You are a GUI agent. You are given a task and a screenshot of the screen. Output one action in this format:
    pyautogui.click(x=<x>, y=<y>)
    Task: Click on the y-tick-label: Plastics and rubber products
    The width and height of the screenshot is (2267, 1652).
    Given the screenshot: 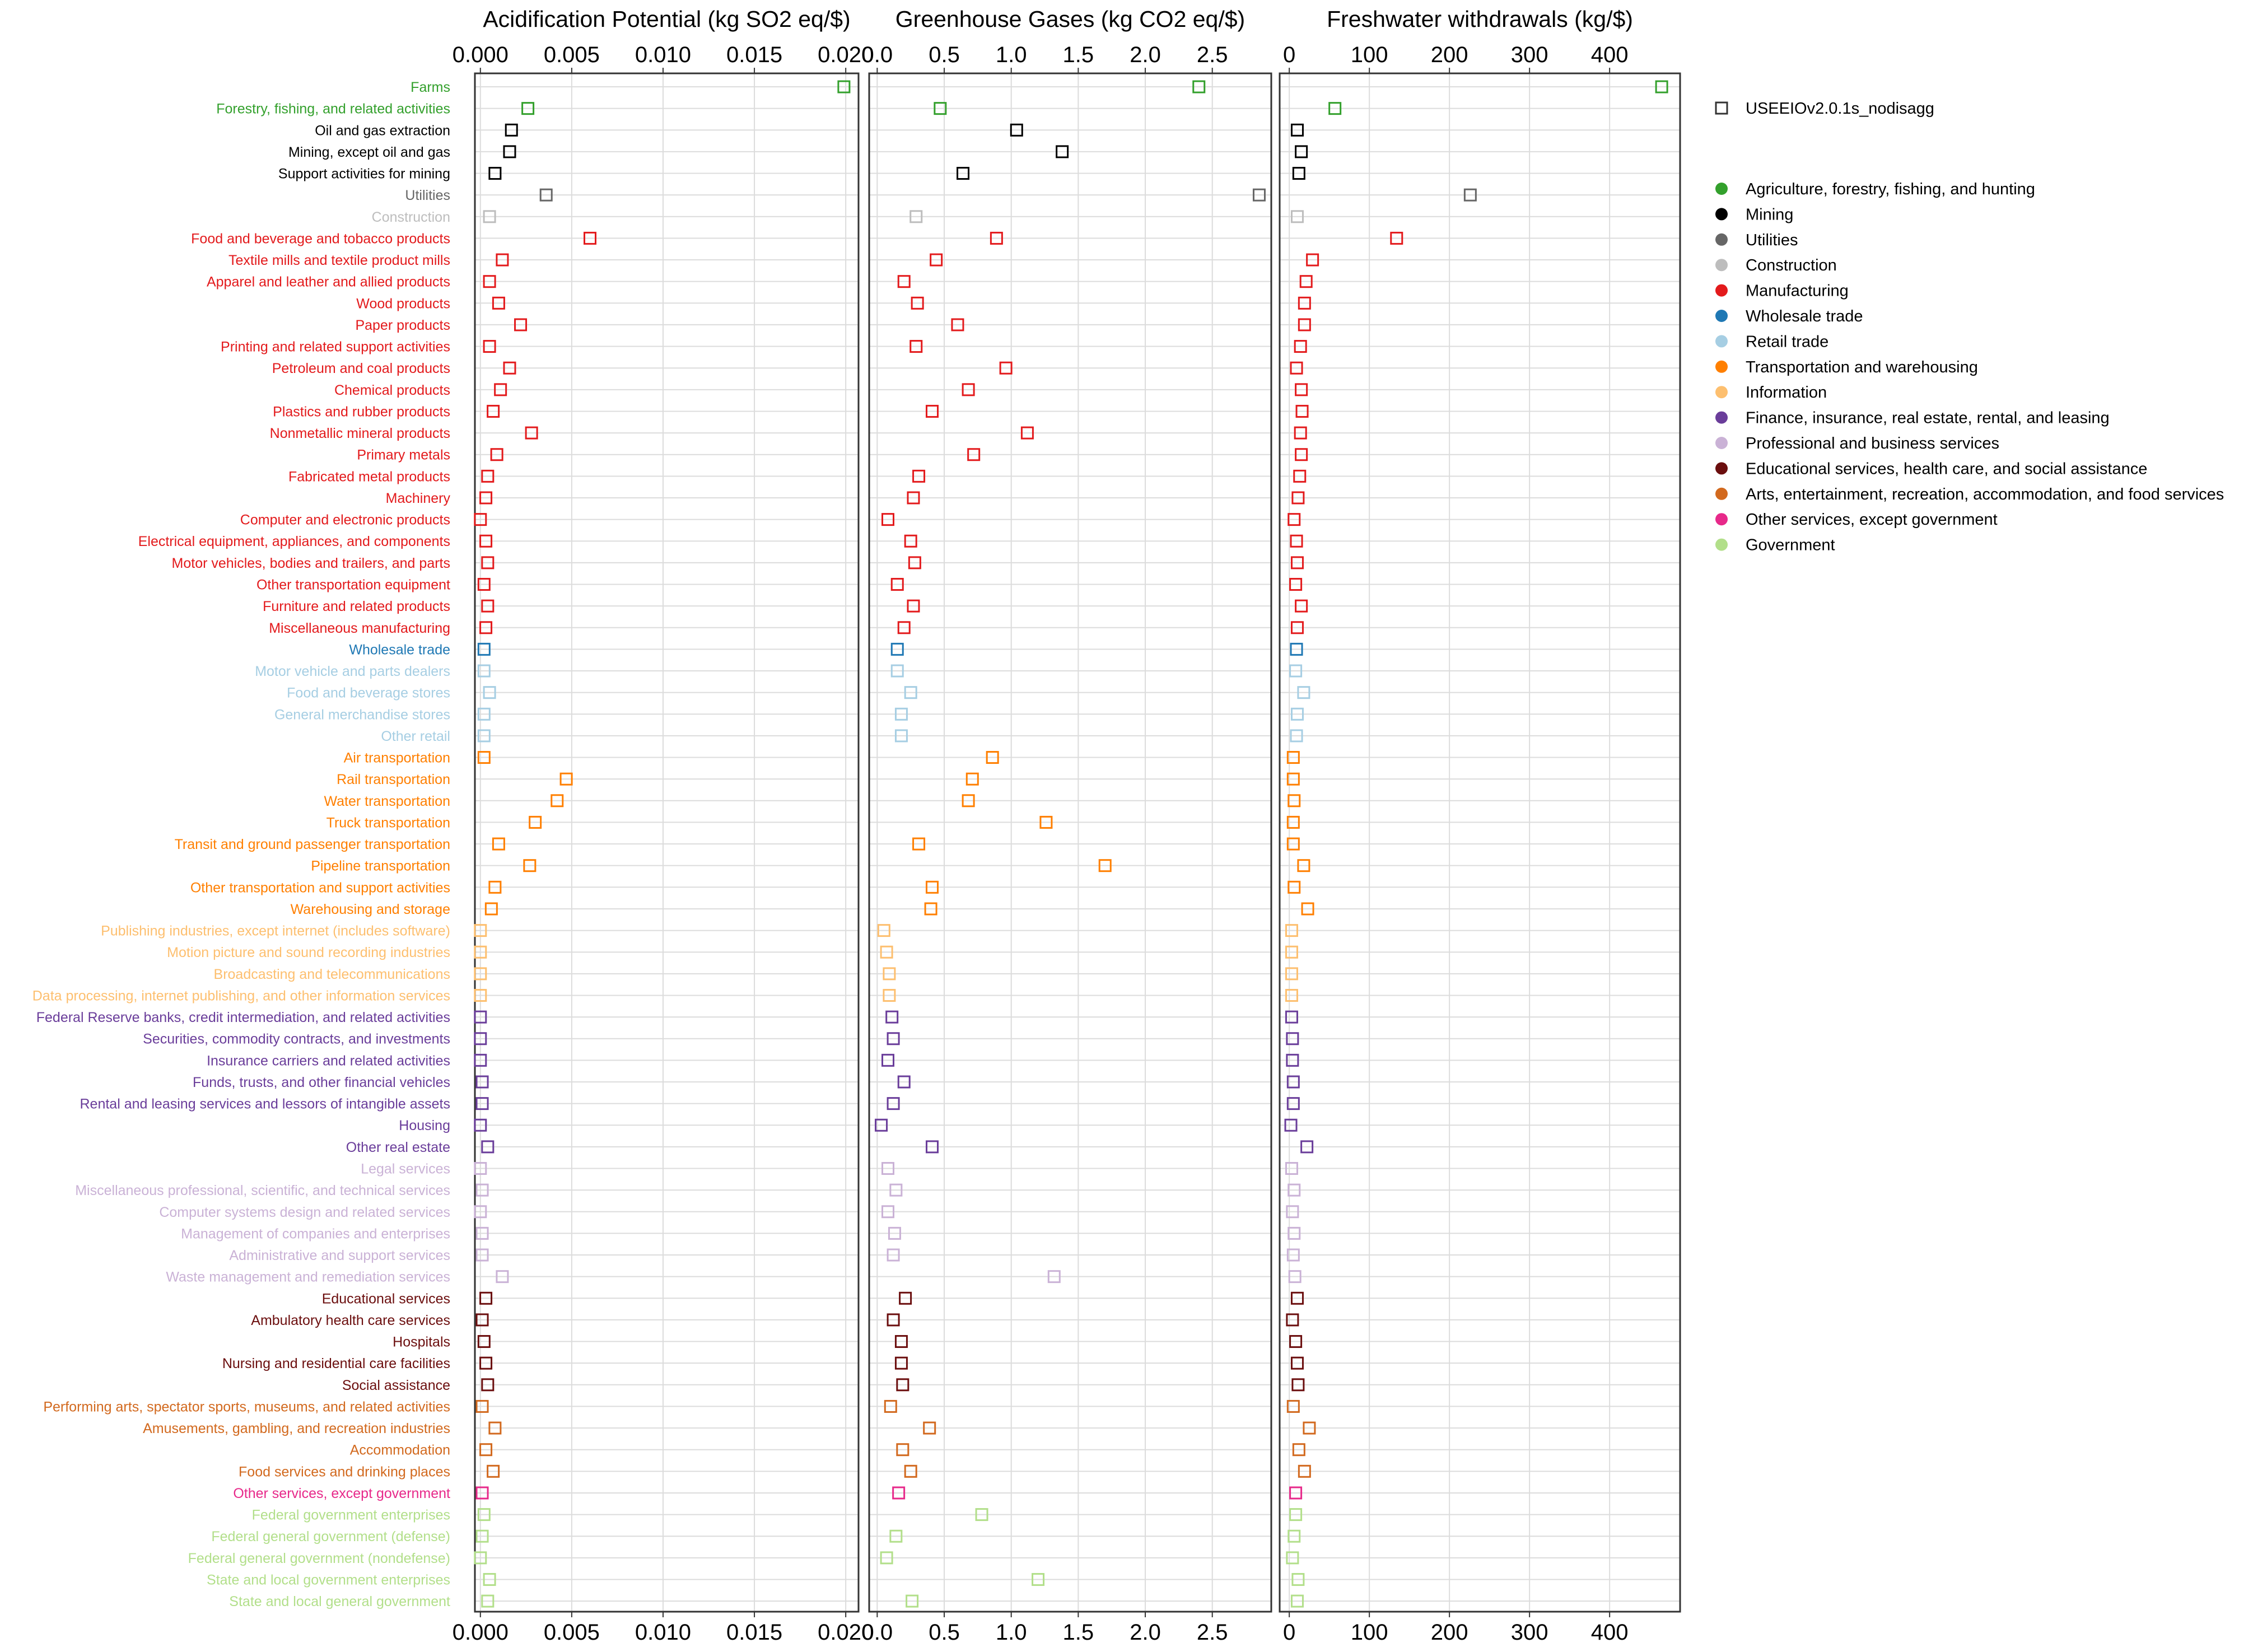 What is the action you would take?
    pyautogui.click(x=361, y=412)
    